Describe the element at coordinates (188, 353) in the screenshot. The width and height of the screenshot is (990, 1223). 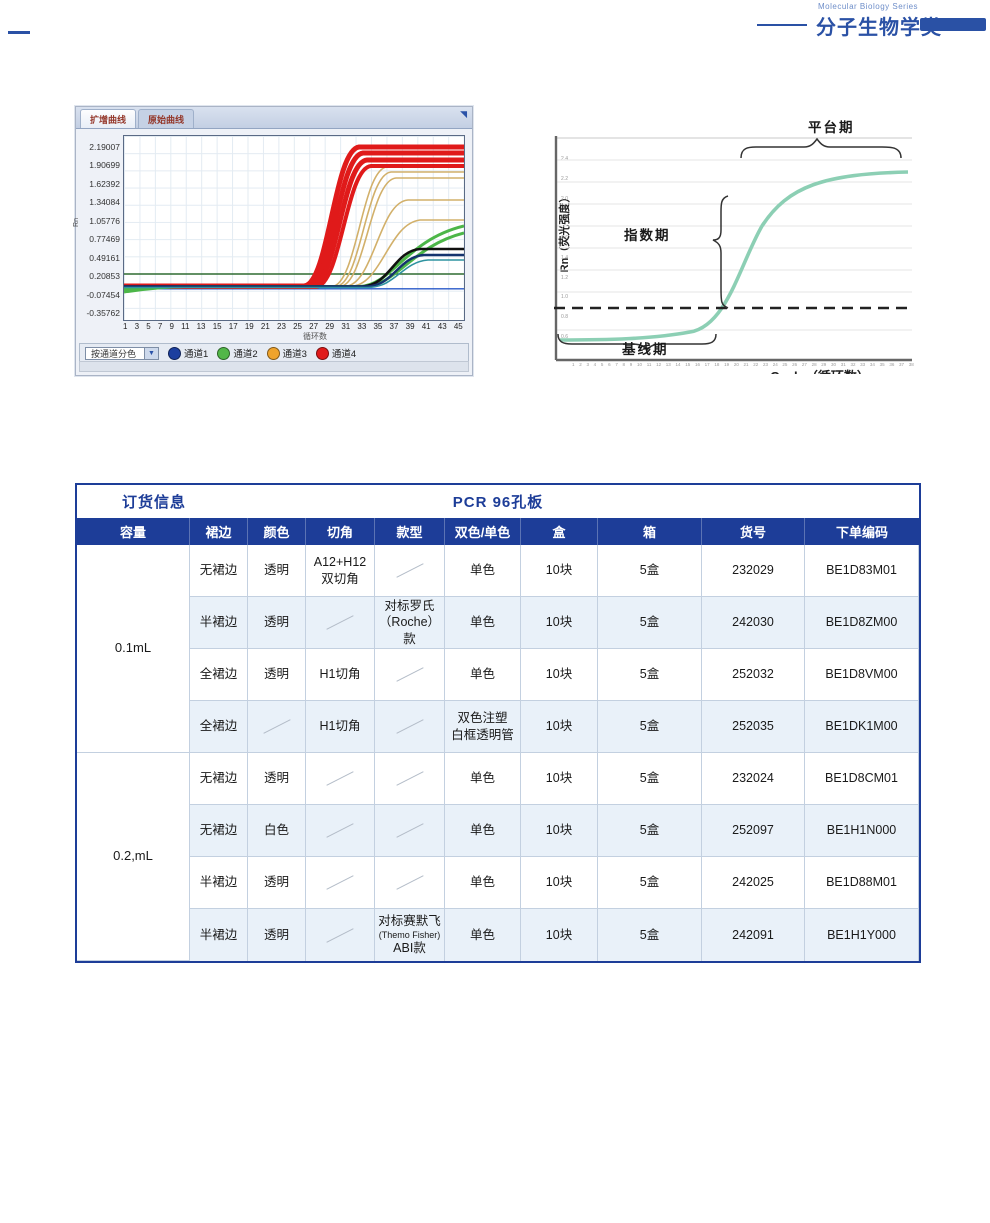
I see `legend-channel-1: 通道1` at that location.